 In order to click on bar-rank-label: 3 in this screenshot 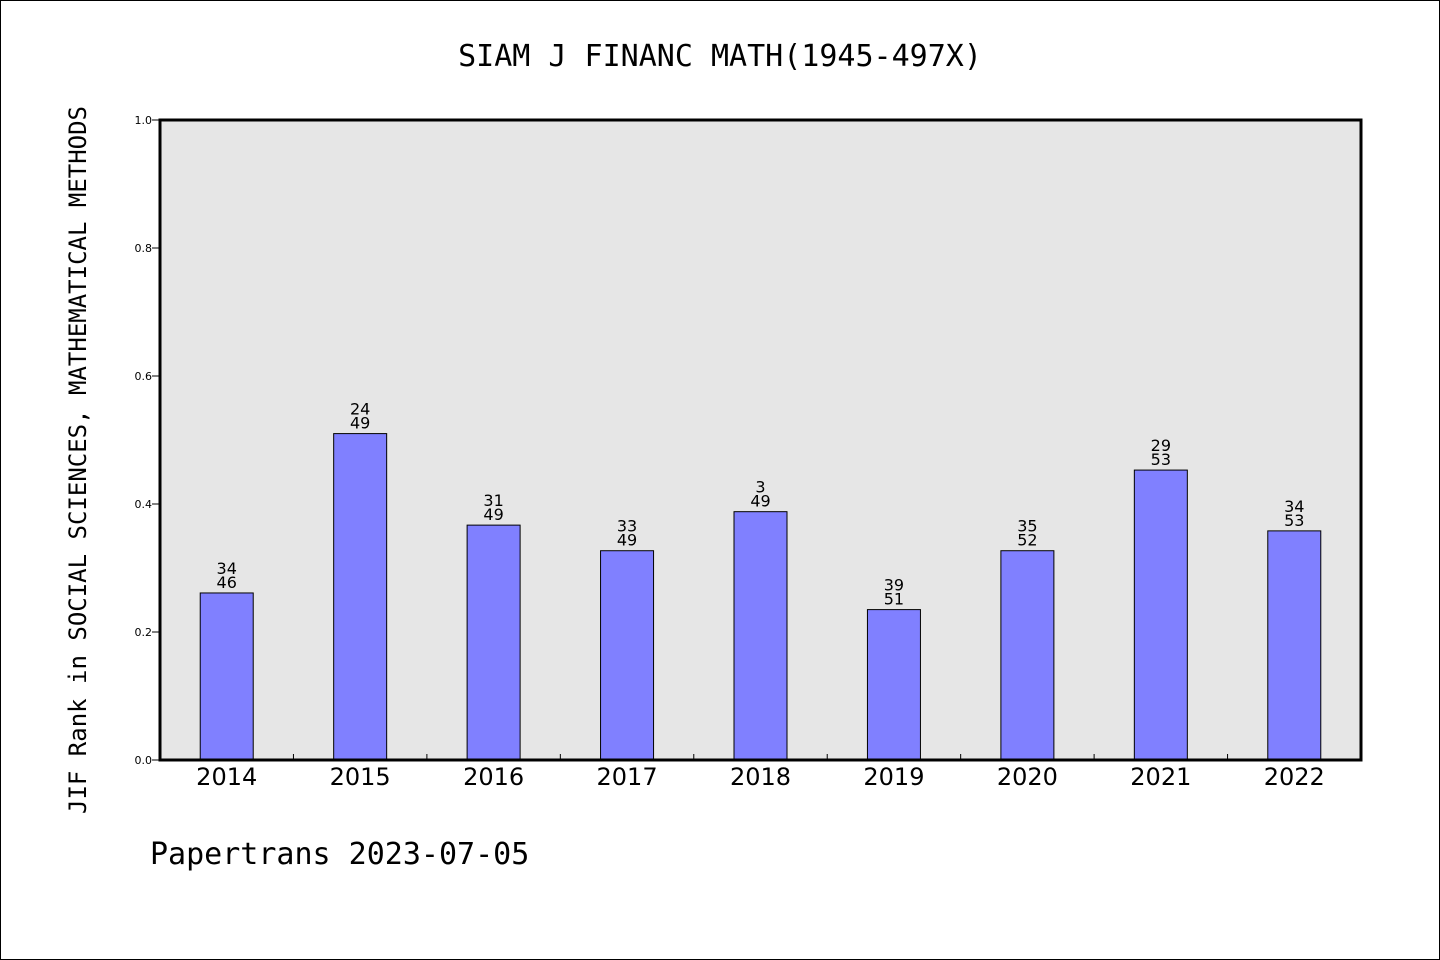, I will do `click(760, 487)`.